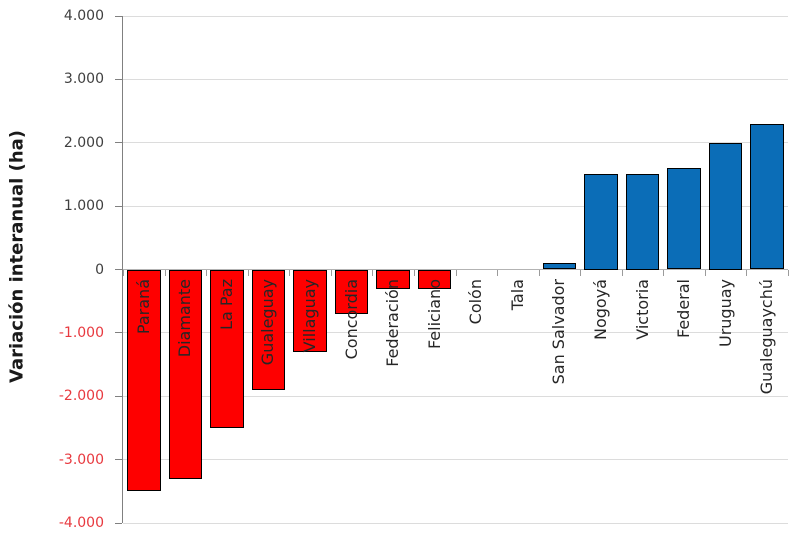 The width and height of the screenshot is (800, 543). Describe the element at coordinates (81, 332) in the screenshot. I see `y-tick-label: -1.000` at that location.